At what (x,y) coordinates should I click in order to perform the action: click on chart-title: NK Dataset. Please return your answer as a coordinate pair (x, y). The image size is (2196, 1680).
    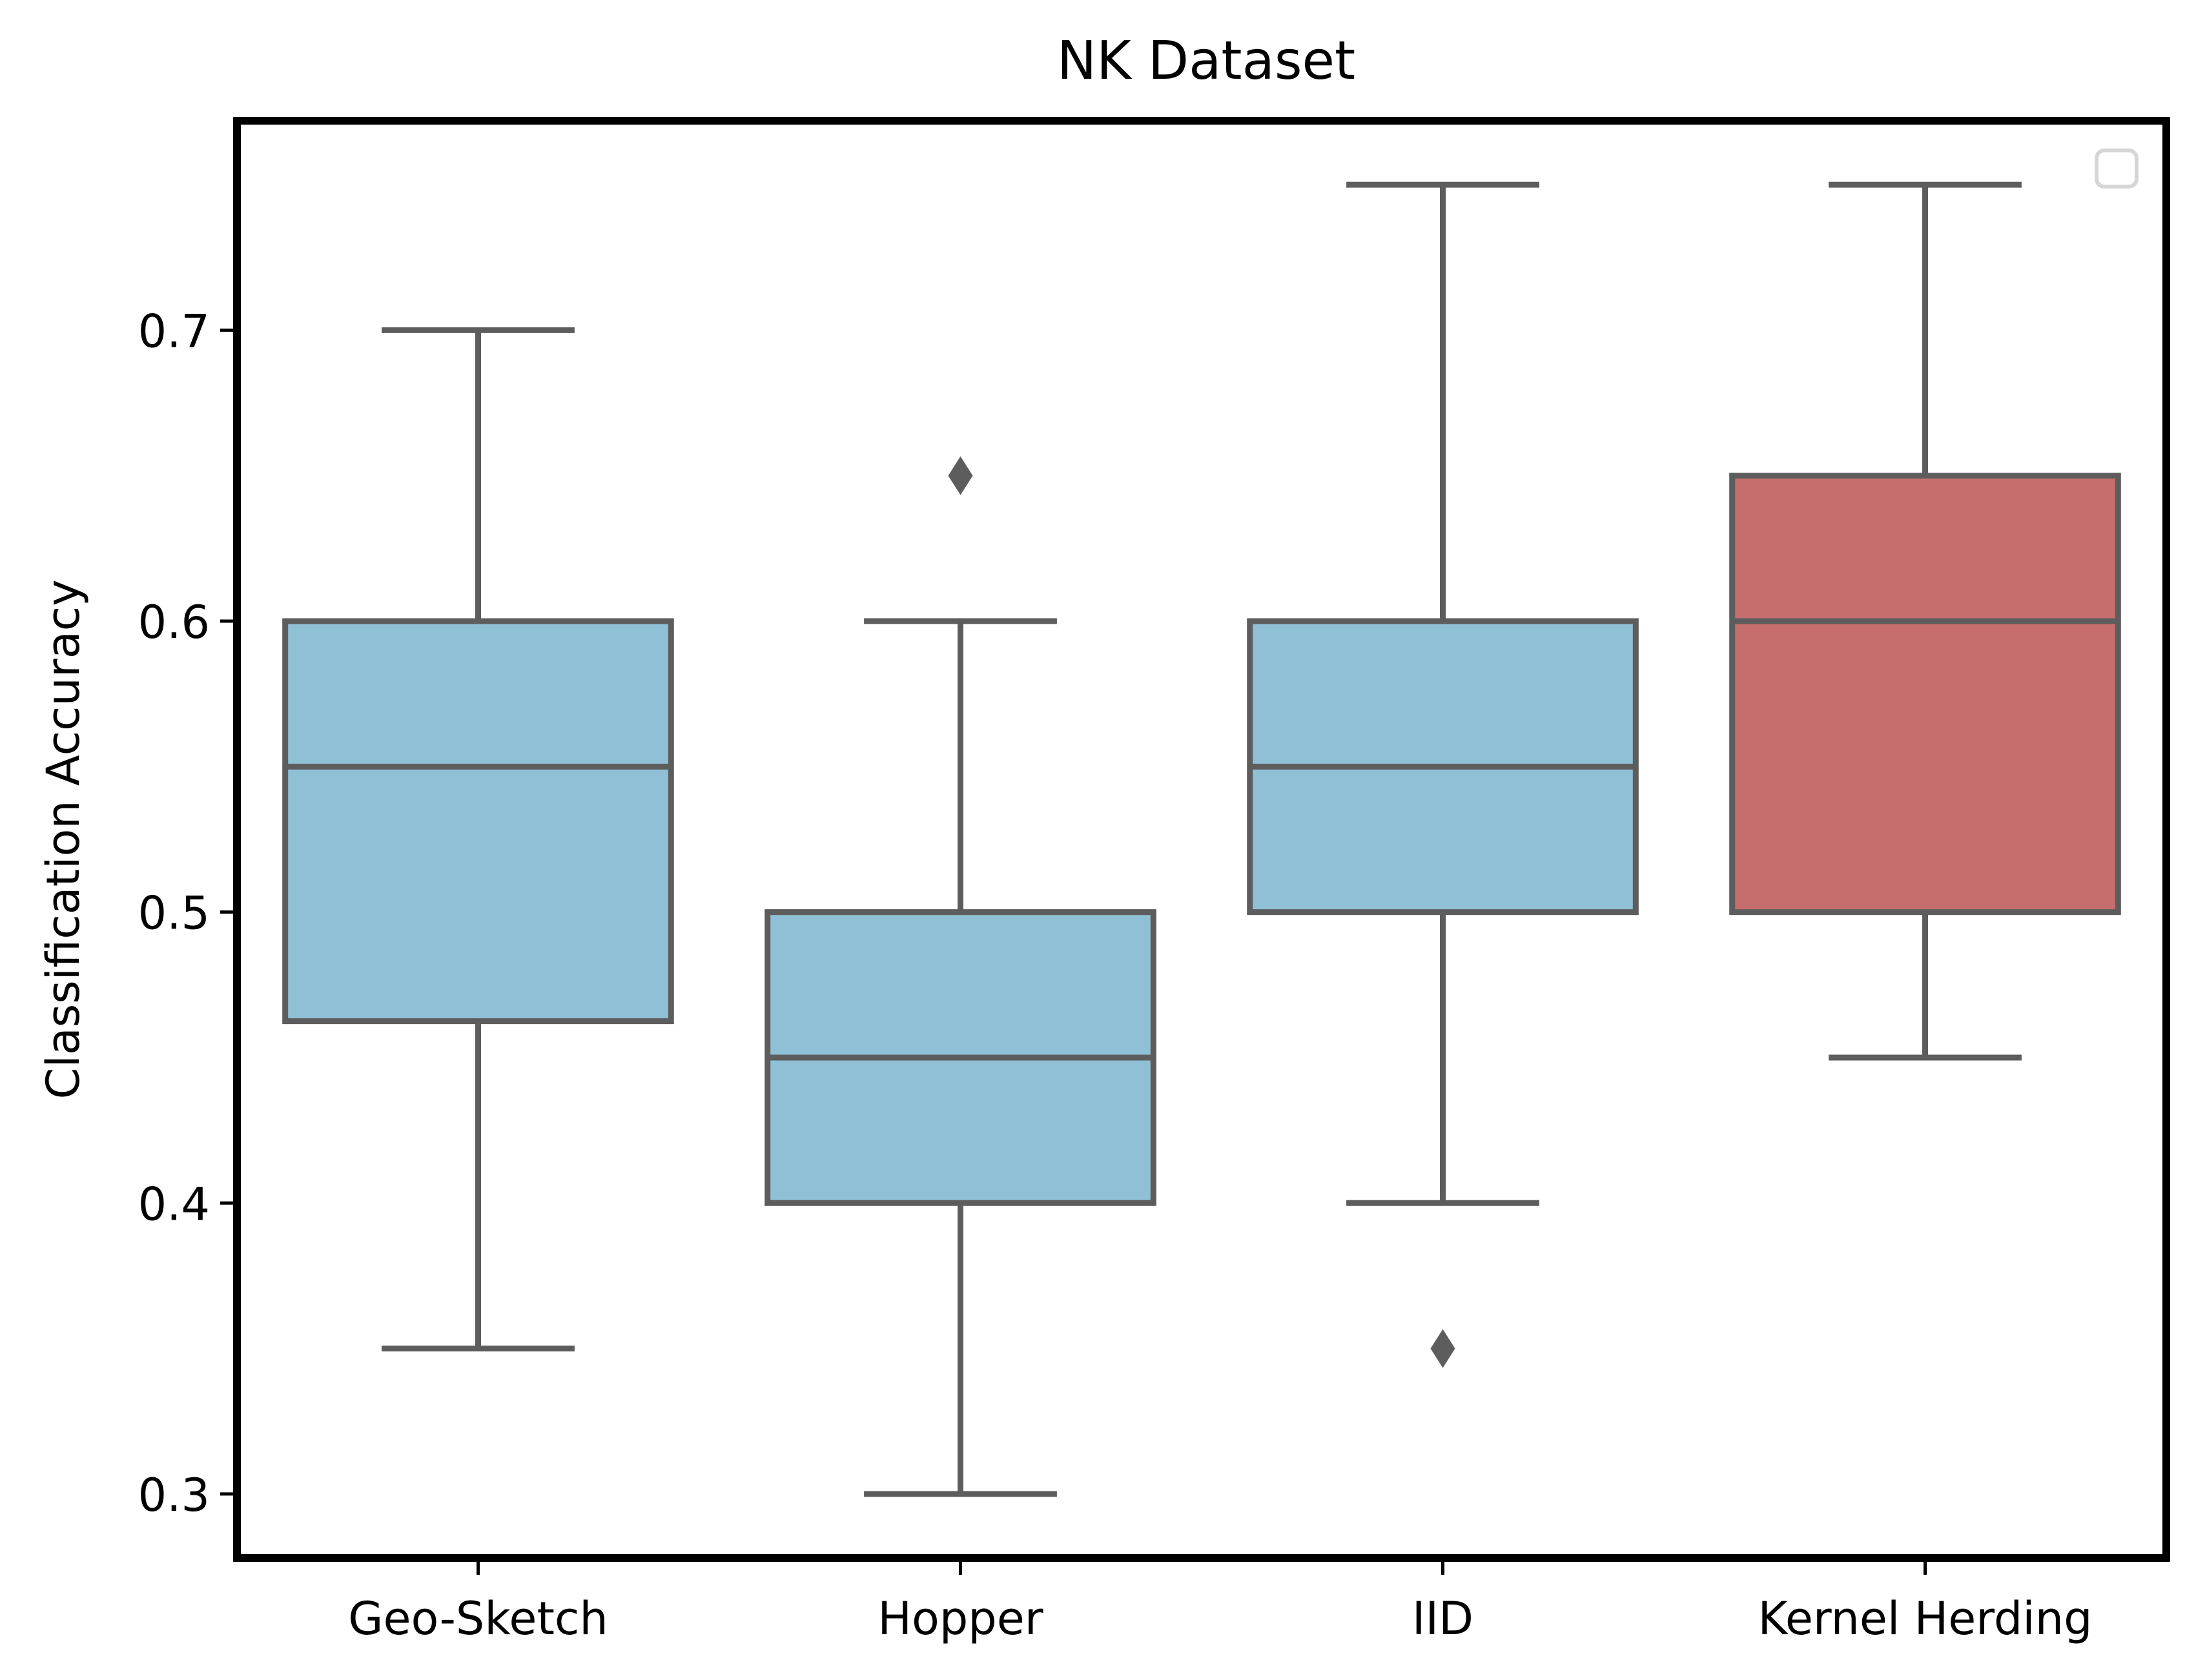
    Looking at the image, I should click on (1206, 61).